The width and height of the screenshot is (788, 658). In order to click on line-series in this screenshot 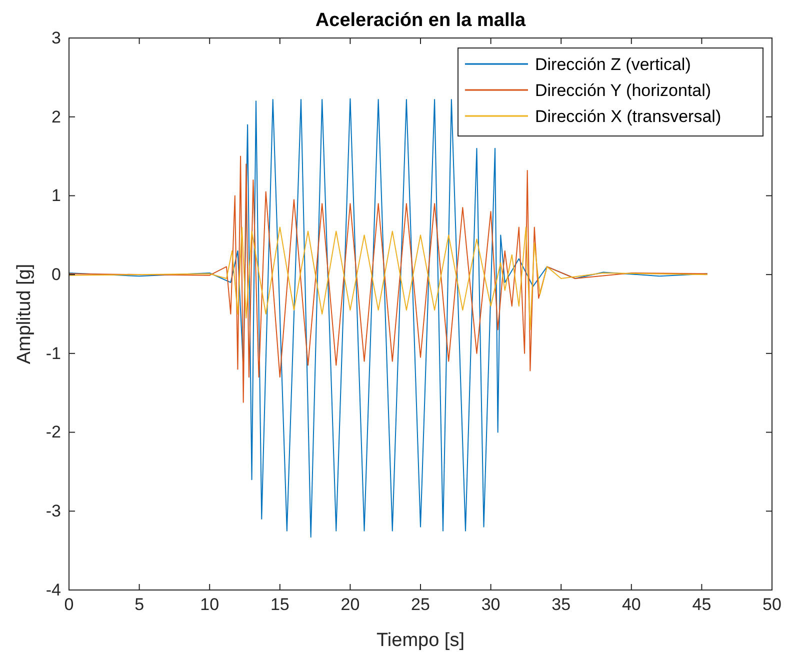, I will do `click(388, 278)`.